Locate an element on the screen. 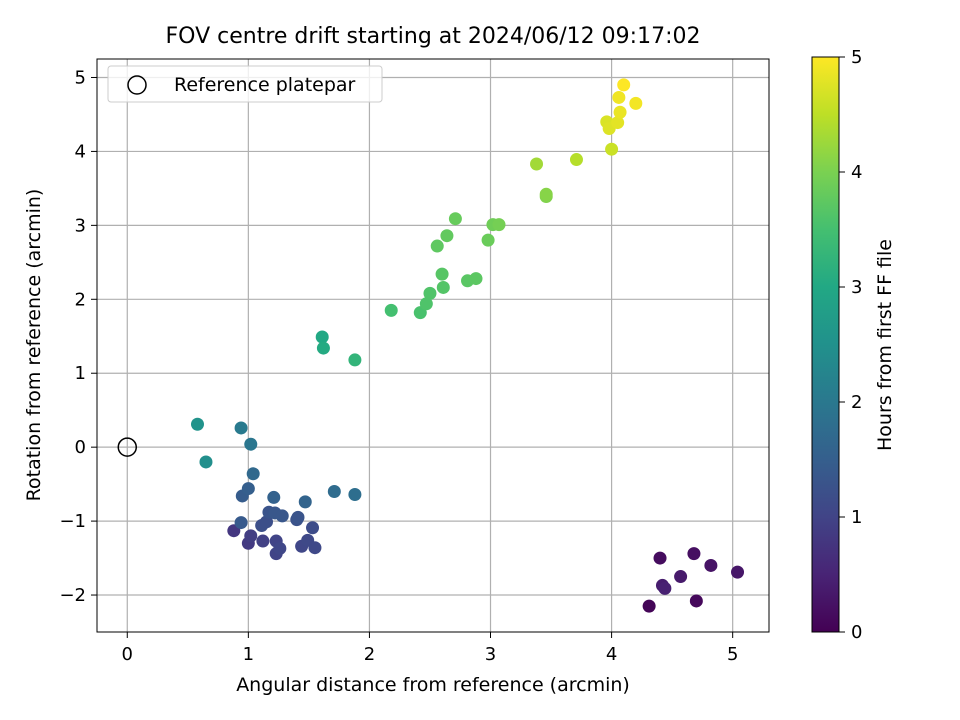 Image resolution: width=960 pixels, height=720 pixels. colorbar-tick-label: 2 is located at coordinates (856, 402).